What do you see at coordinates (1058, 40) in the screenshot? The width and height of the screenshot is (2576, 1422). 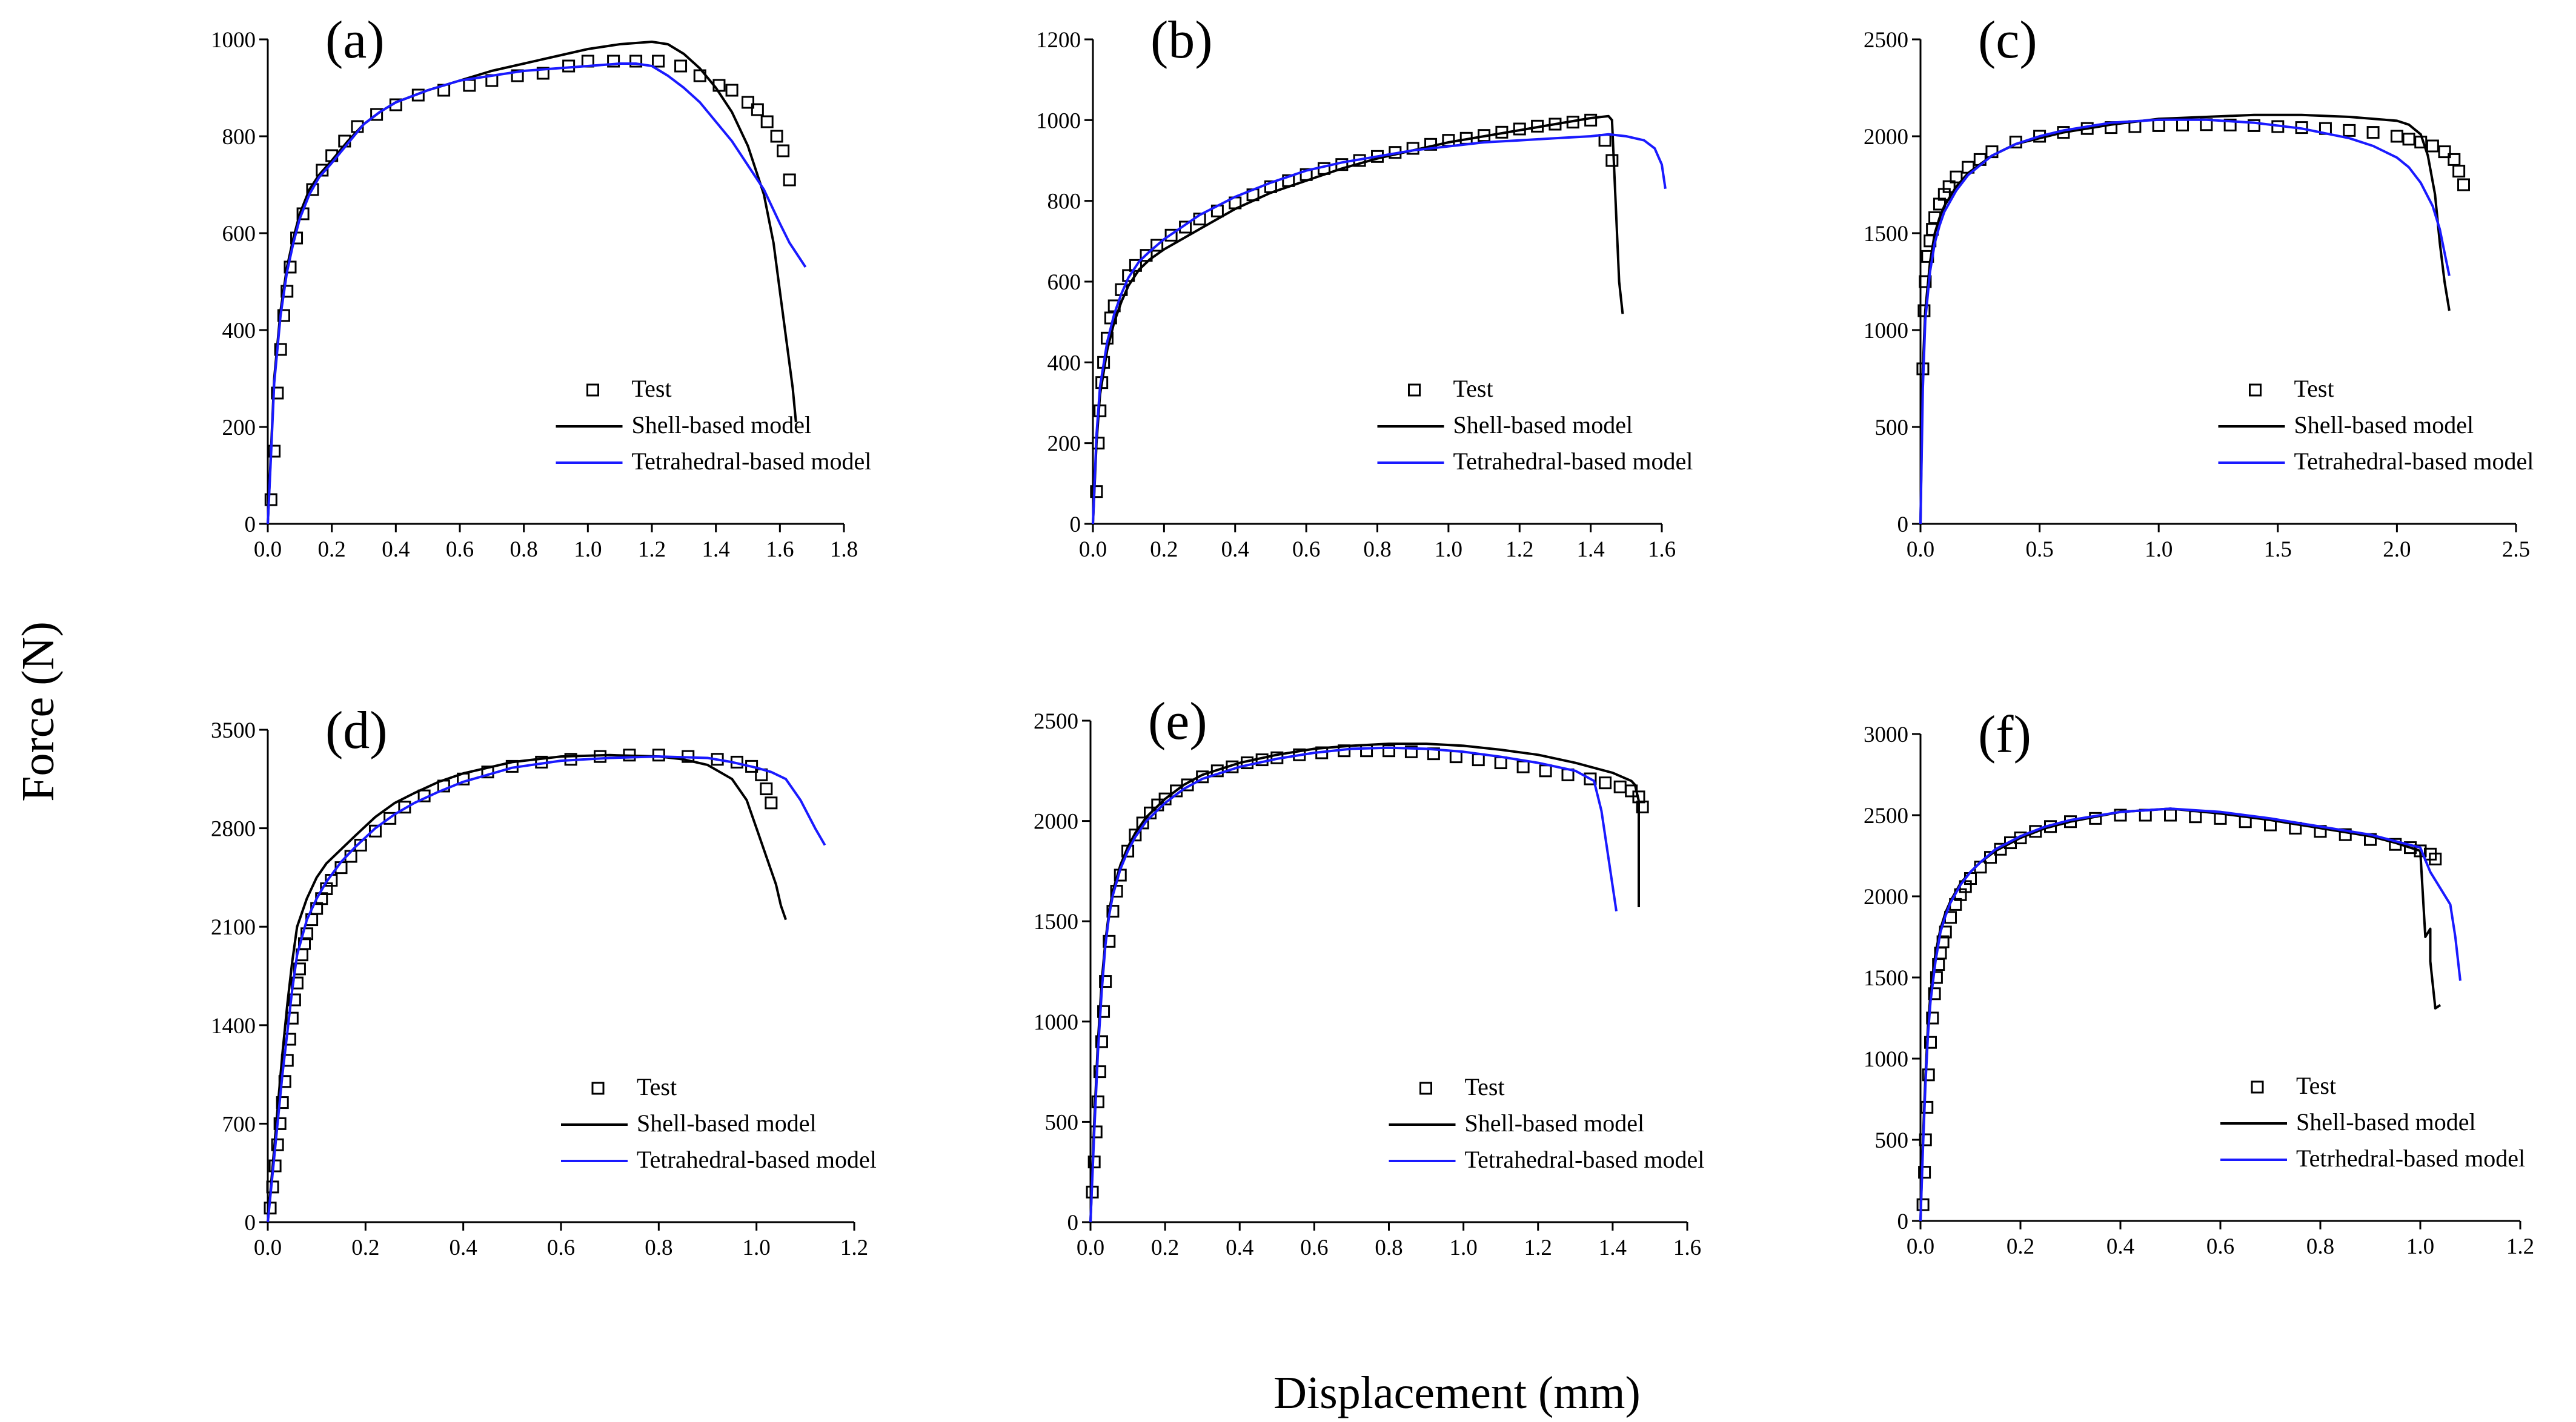 I see `y-tick-label: 1200` at bounding box center [1058, 40].